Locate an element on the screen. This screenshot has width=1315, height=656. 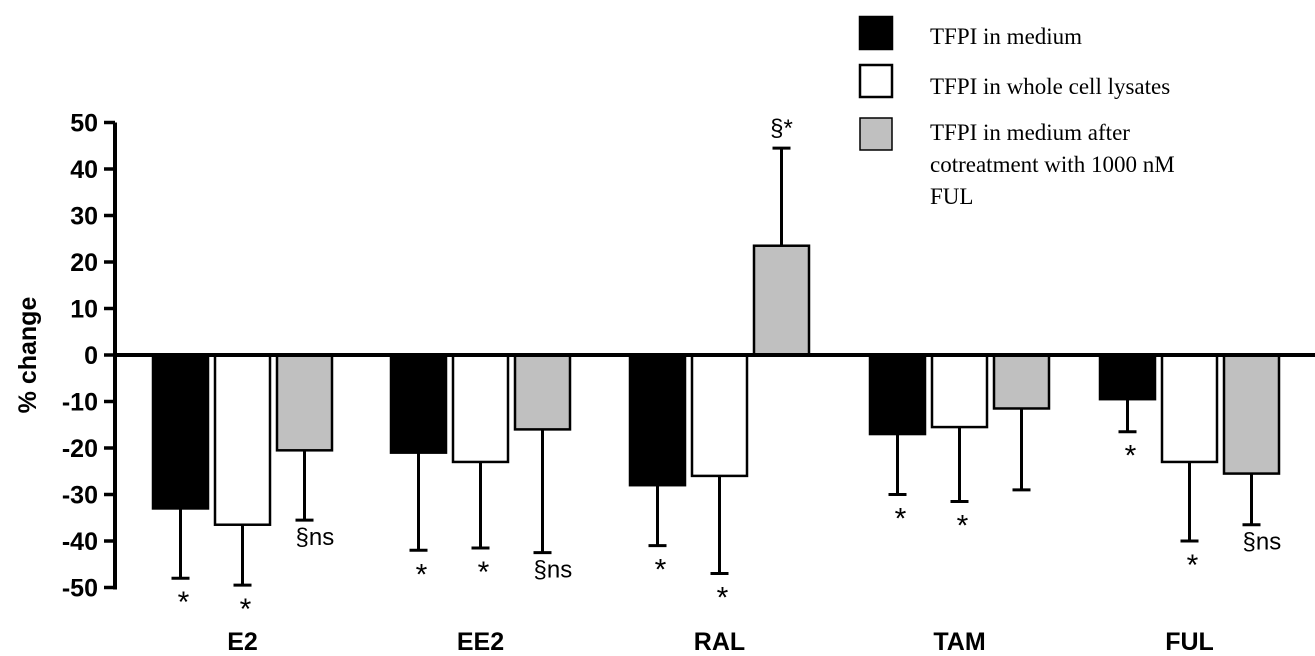
category-label: FUL is located at coordinates (1189, 642).